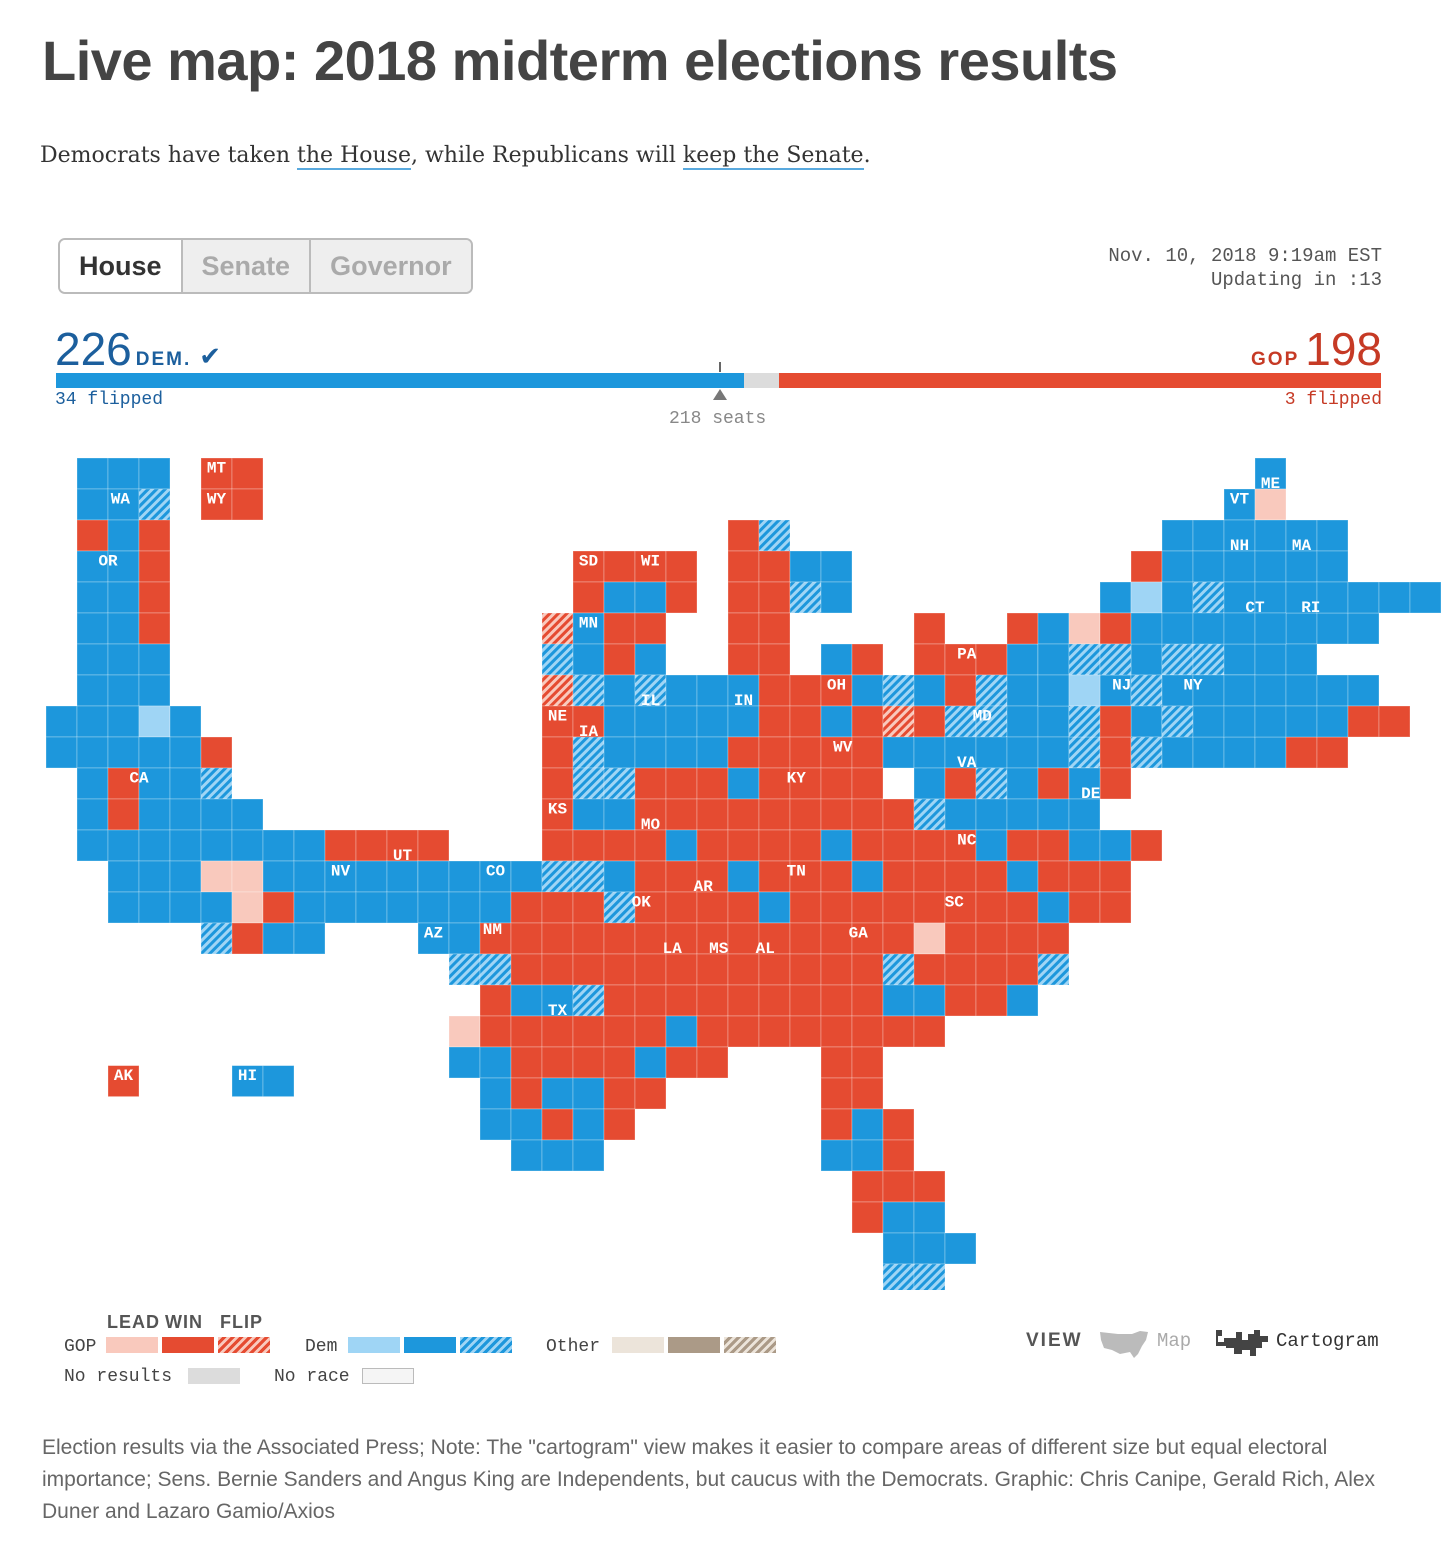 The image size is (1444, 1550). Describe the element at coordinates (1124, 1344) in the screenshot. I see `us-map-icon` at that location.